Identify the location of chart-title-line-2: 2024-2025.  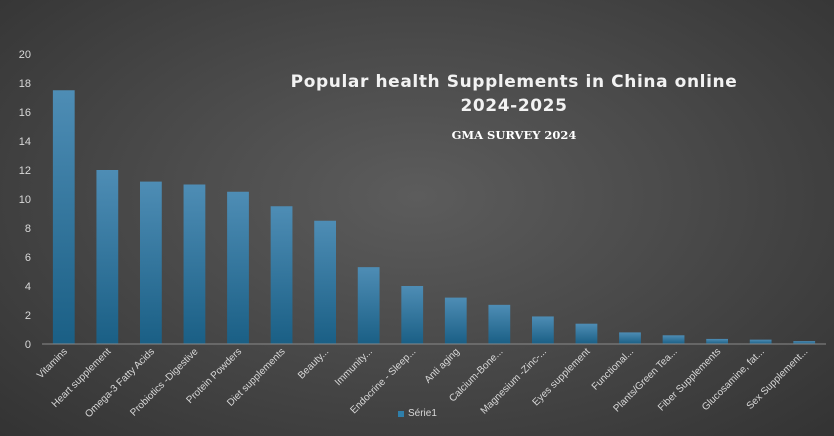
(514, 106).